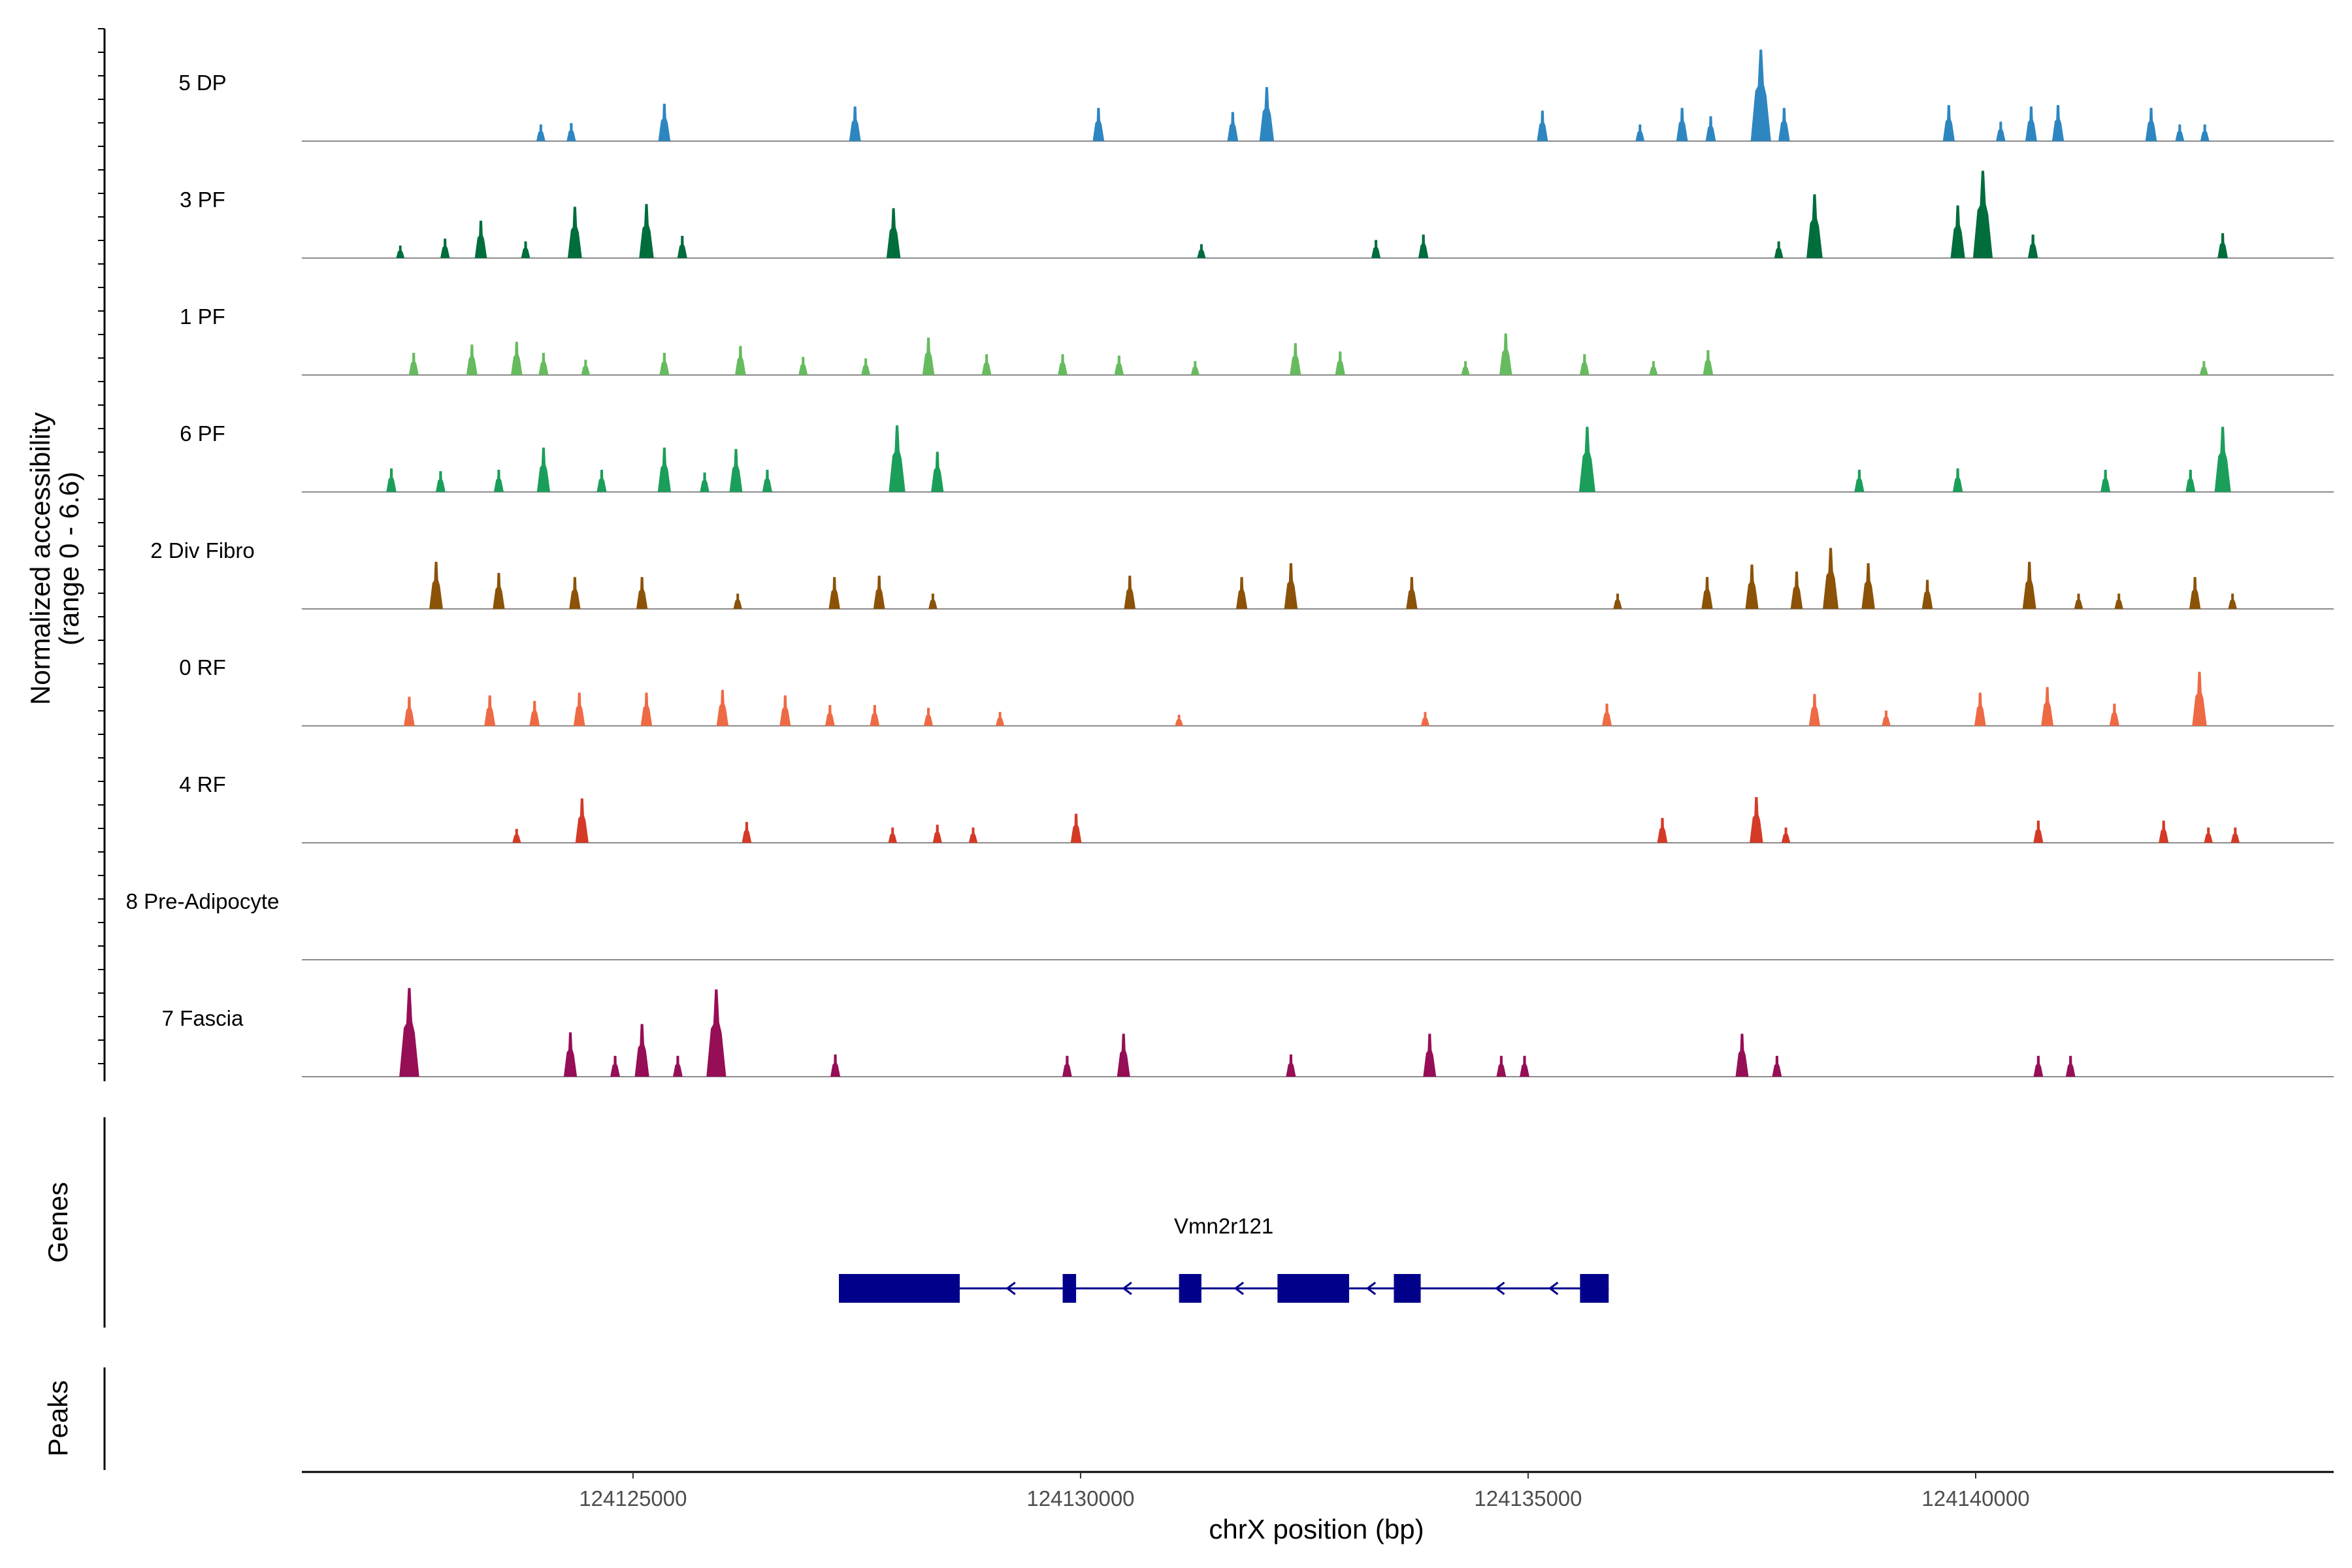 This screenshot has width=2352, height=1568. Describe the element at coordinates (1528, 1498) in the screenshot. I see `x-tick-label: 124135000` at that location.